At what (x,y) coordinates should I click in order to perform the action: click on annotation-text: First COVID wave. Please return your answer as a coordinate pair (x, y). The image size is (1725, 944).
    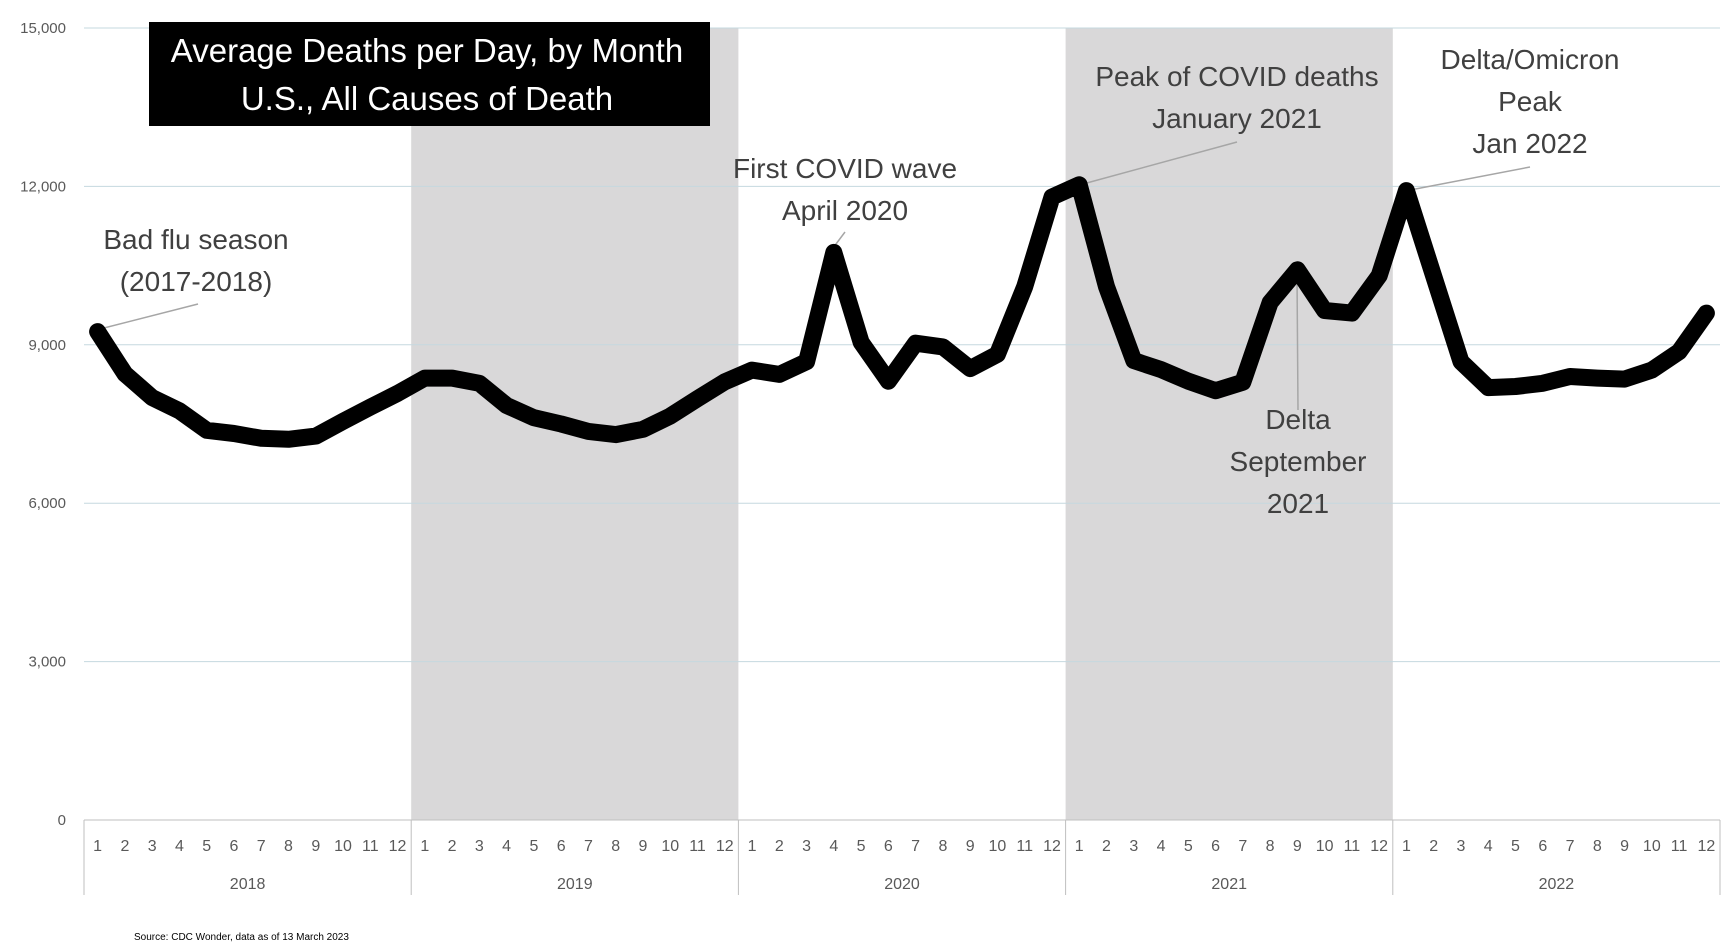
    Looking at the image, I should click on (845, 168).